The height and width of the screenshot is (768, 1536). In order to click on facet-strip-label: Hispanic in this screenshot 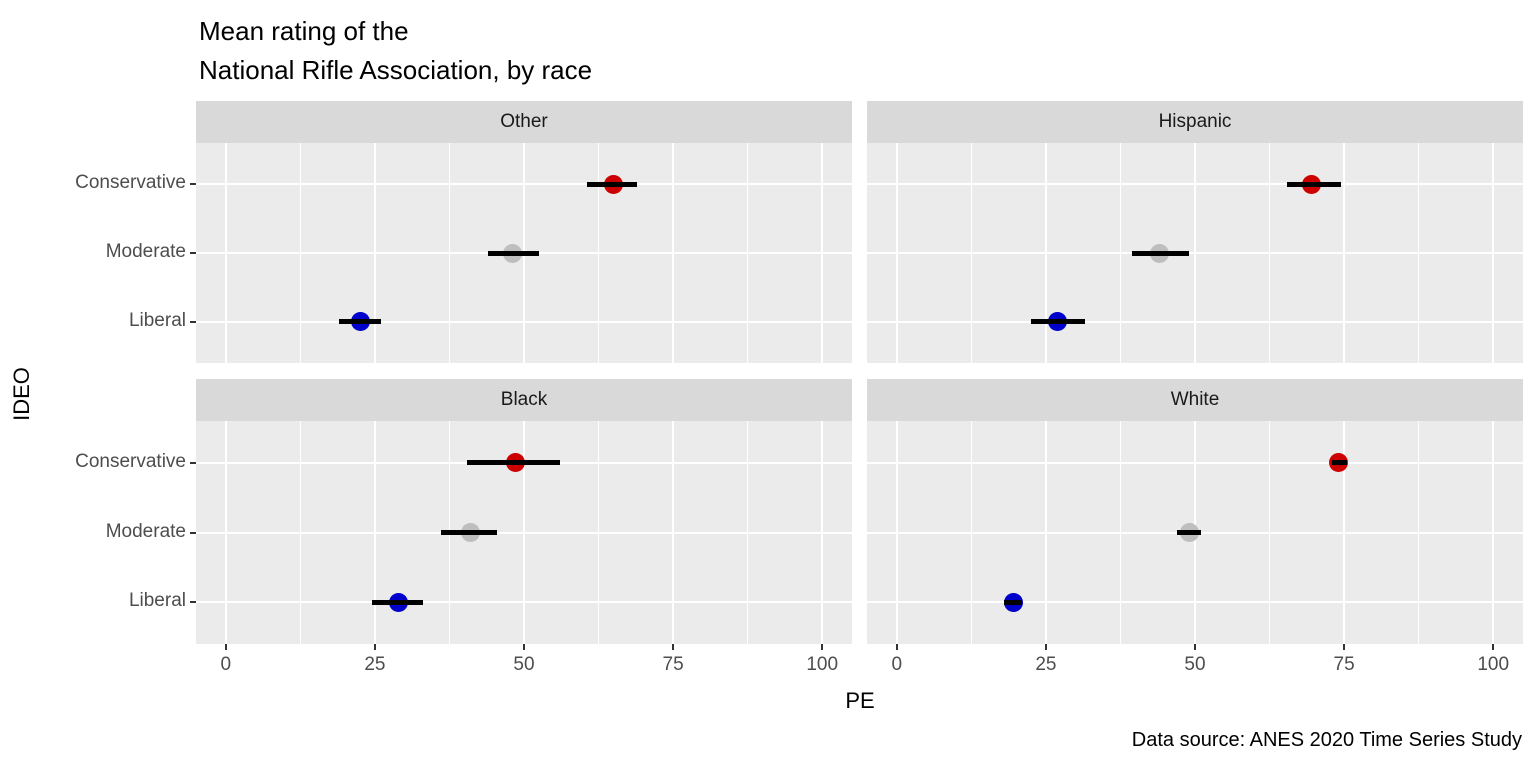, I will do `click(1195, 121)`.